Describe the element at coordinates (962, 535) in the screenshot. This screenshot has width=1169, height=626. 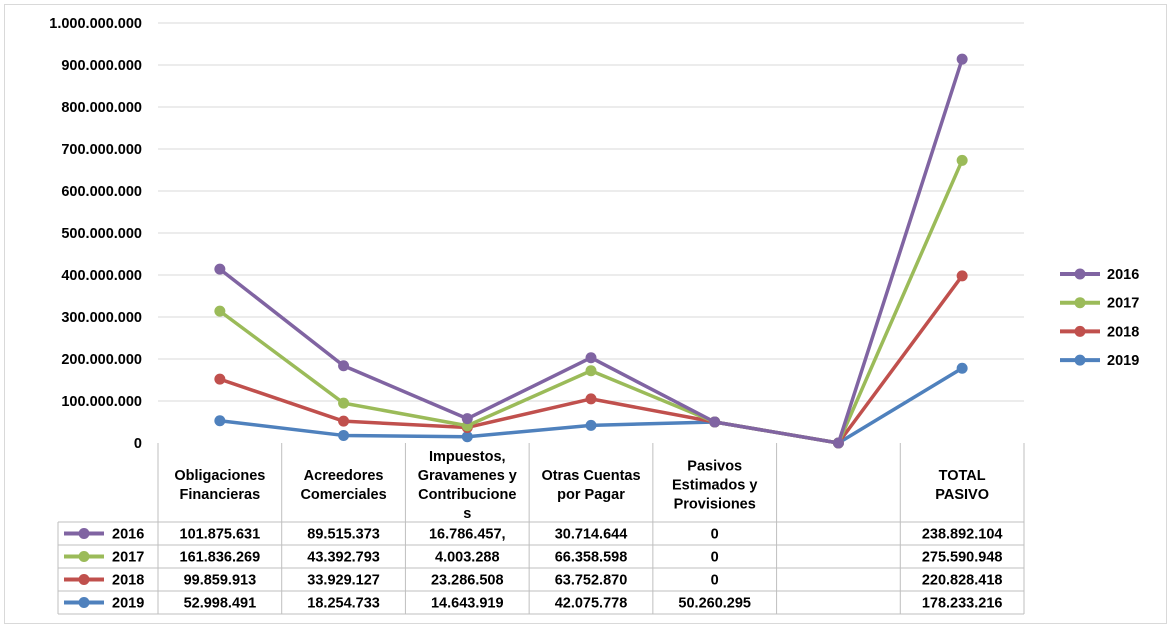
I see `table-cell: 238.892.104` at that location.